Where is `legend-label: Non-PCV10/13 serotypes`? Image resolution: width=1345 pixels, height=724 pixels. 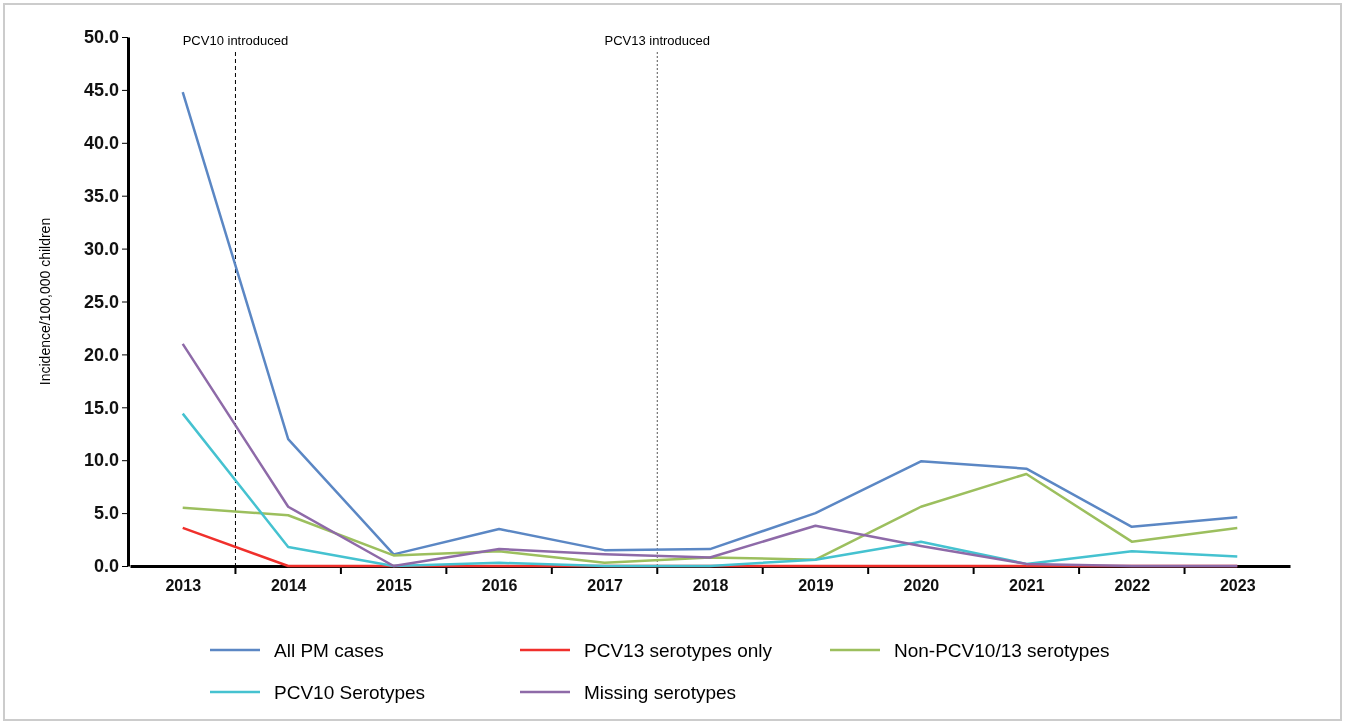 legend-label: Non-PCV10/13 serotypes is located at coordinates (1002, 650).